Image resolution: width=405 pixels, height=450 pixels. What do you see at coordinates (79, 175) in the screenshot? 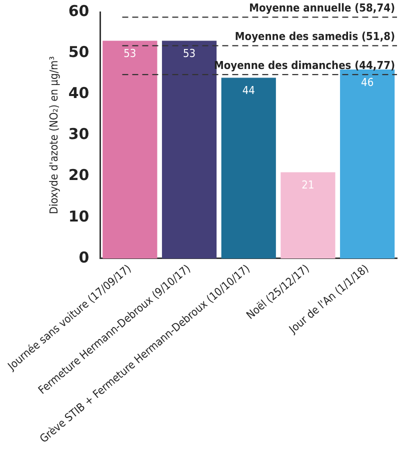
I see `y-tick-label: 20` at bounding box center [79, 175].